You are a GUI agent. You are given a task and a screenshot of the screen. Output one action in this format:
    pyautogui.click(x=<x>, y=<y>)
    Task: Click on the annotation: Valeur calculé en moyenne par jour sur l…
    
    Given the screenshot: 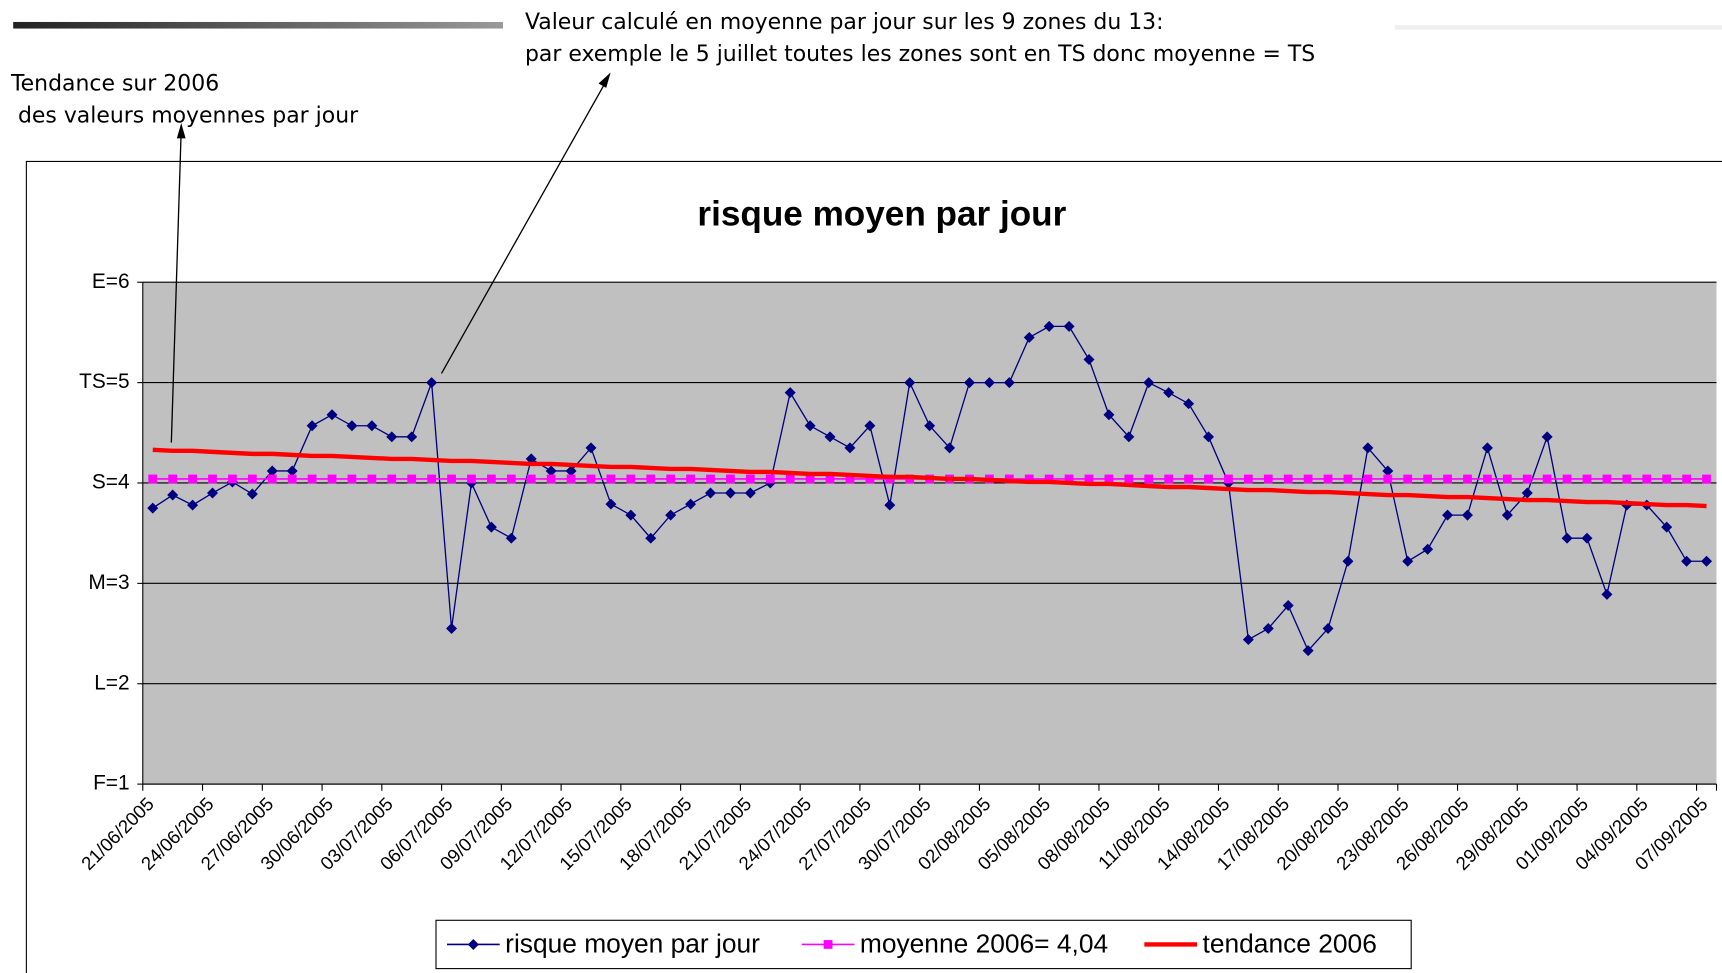 What is the action you would take?
    pyautogui.click(x=844, y=22)
    